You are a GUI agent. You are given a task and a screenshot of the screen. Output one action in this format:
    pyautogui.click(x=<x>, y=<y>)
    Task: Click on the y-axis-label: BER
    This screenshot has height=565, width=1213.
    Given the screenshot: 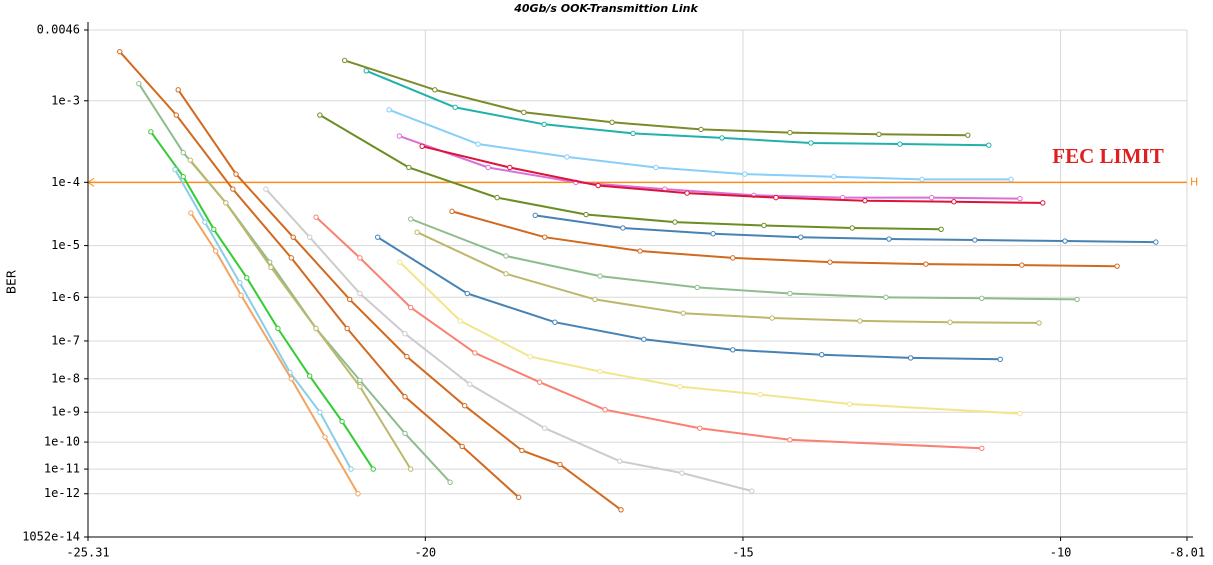 What is the action you would take?
    pyautogui.click(x=12, y=282)
    